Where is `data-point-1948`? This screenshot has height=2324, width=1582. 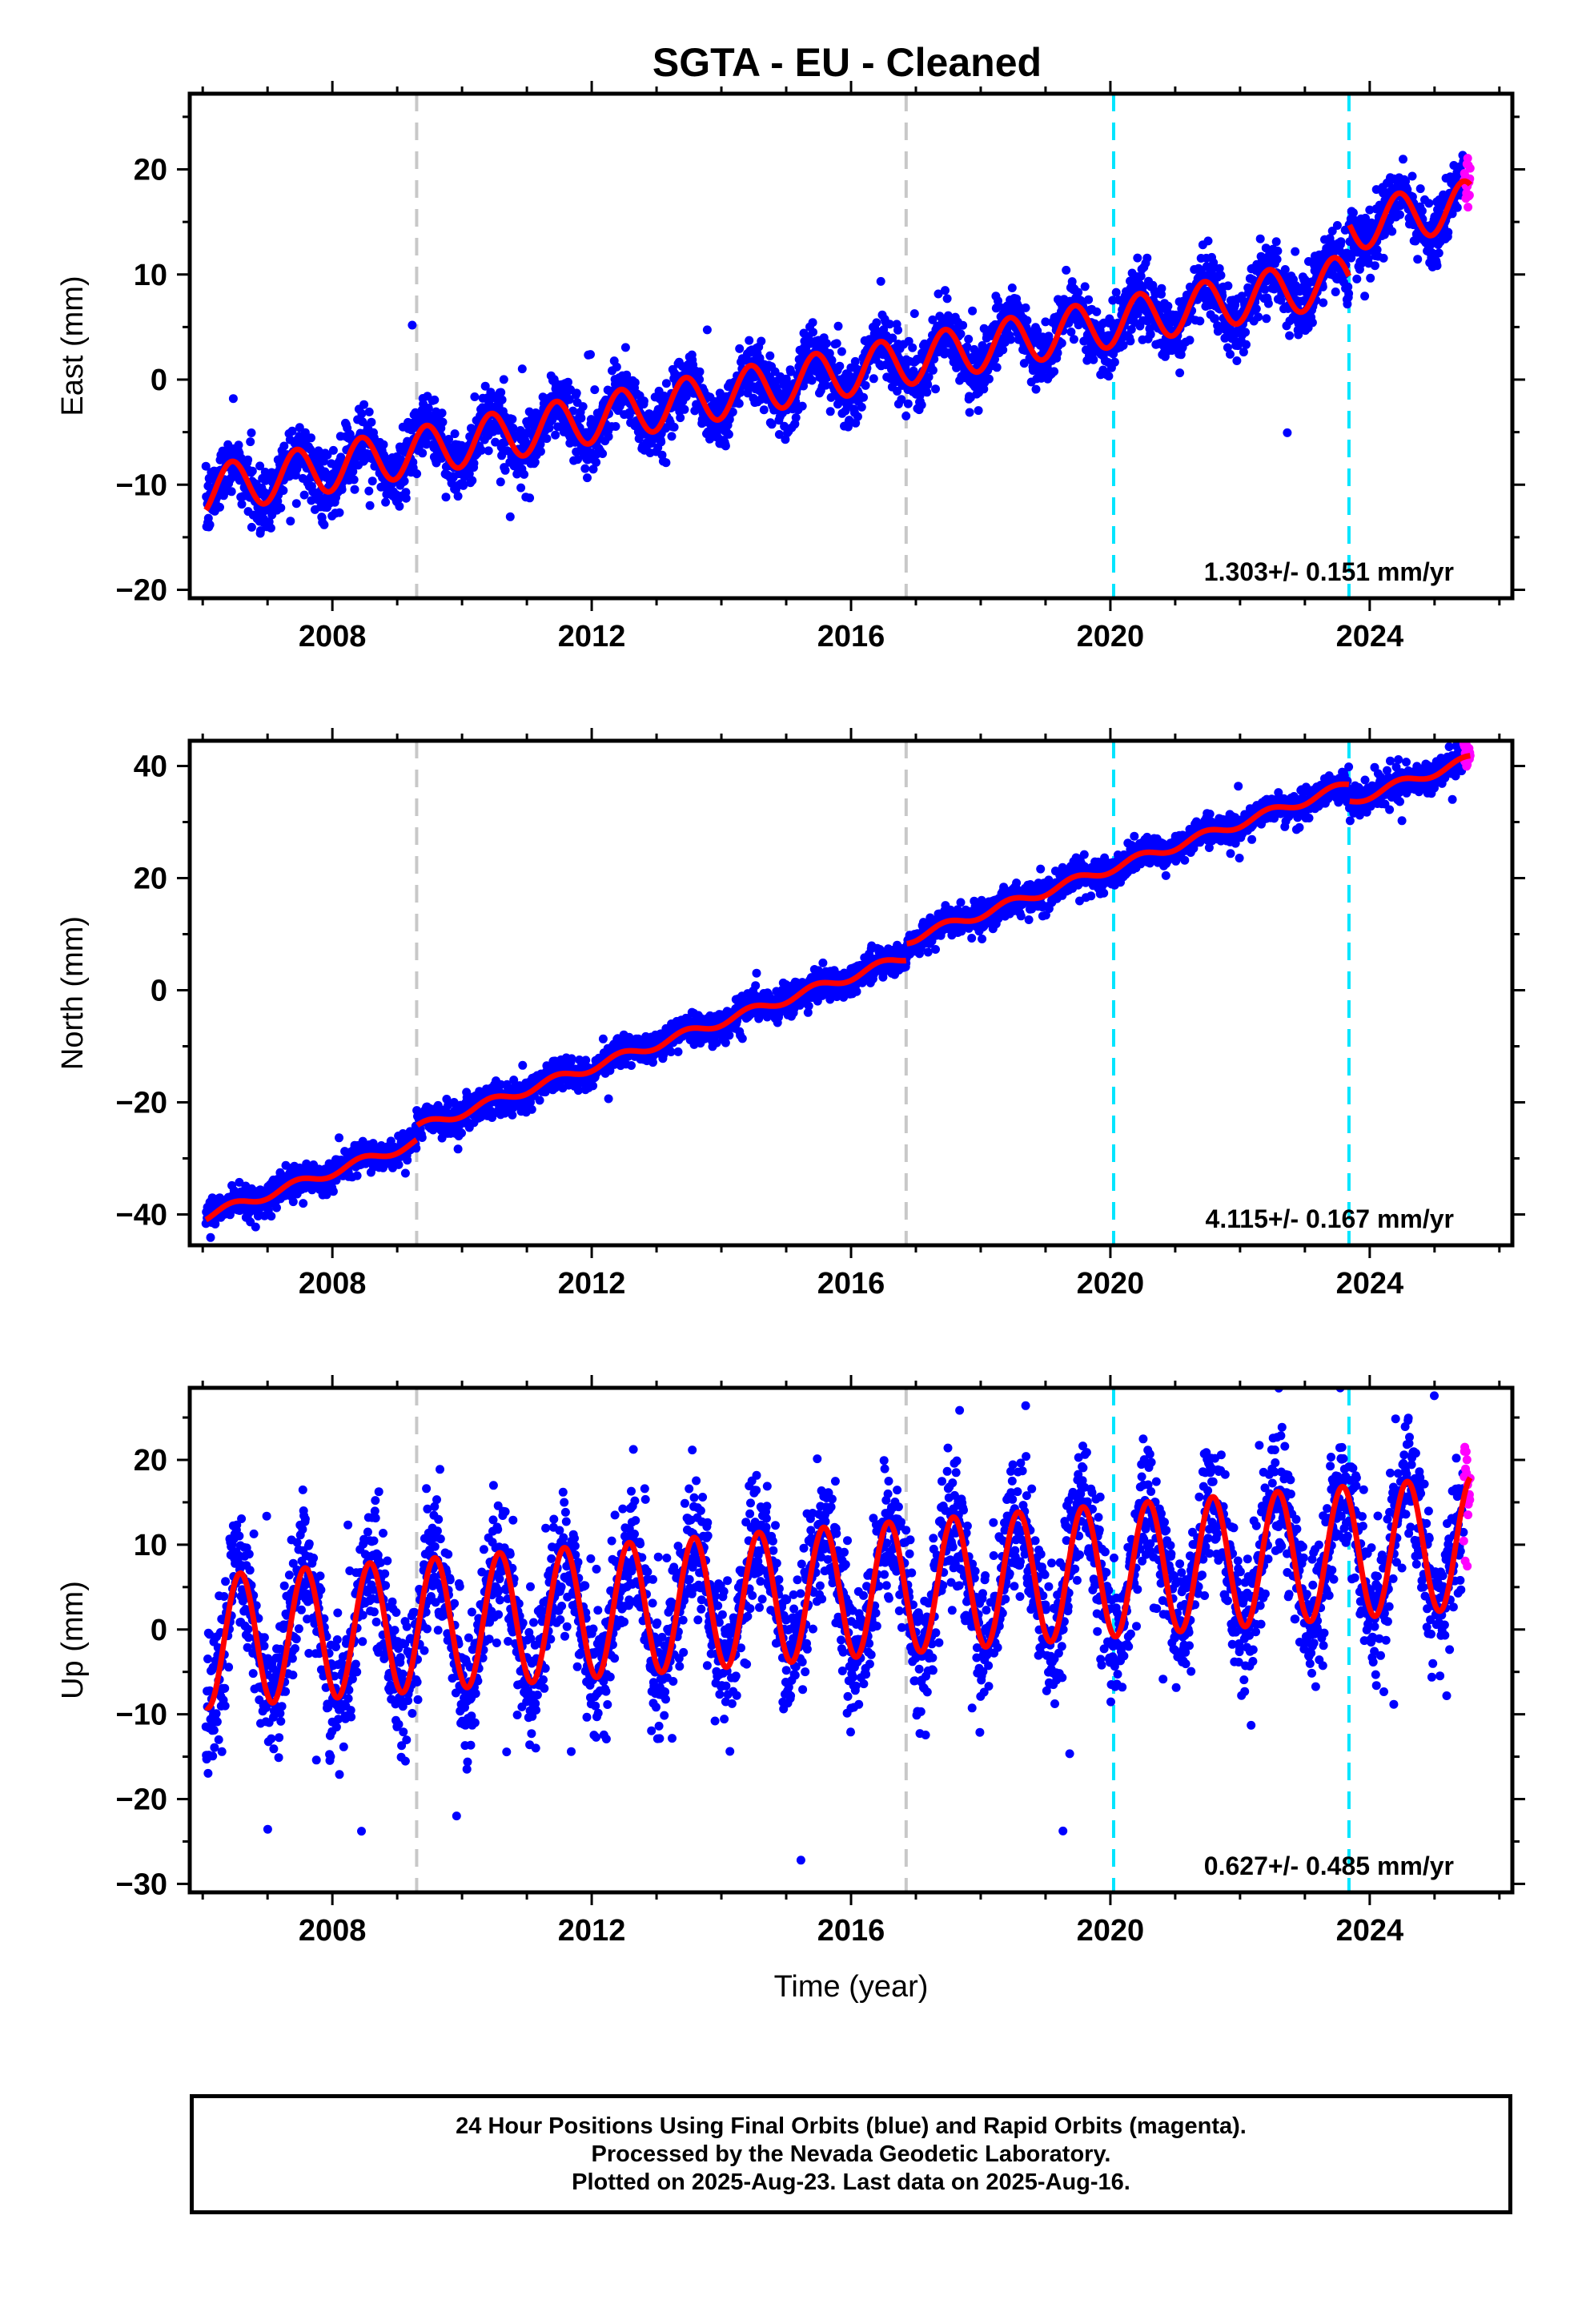 data-point-1948 is located at coordinates (898, 391).